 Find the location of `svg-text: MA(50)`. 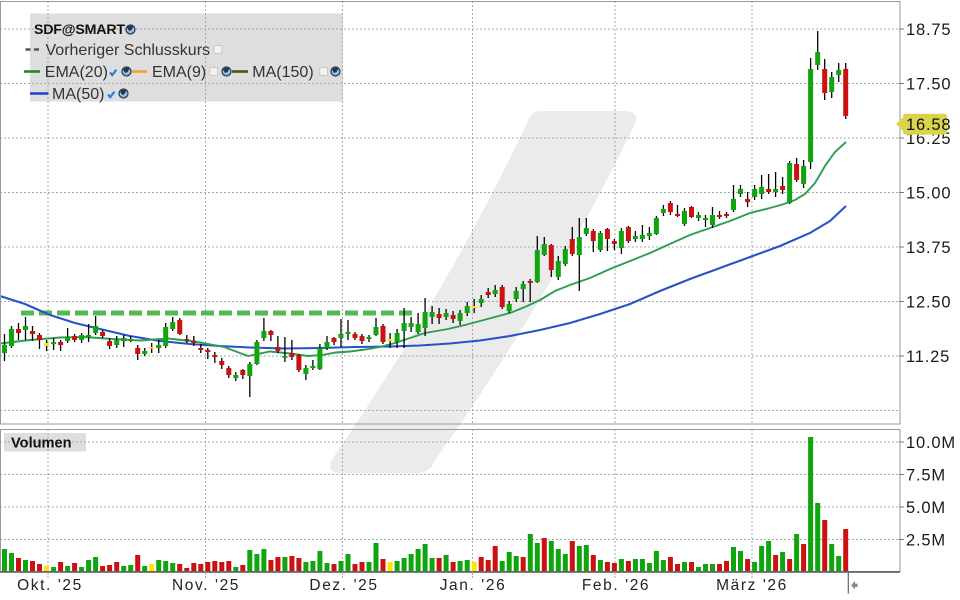

svg-text: MA(50) is located at coordinates (78, 94).